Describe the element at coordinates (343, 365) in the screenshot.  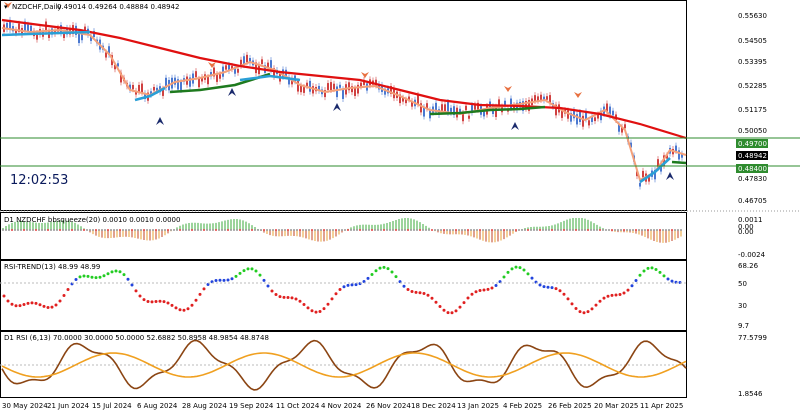
I see `rsi-lines` at that location.